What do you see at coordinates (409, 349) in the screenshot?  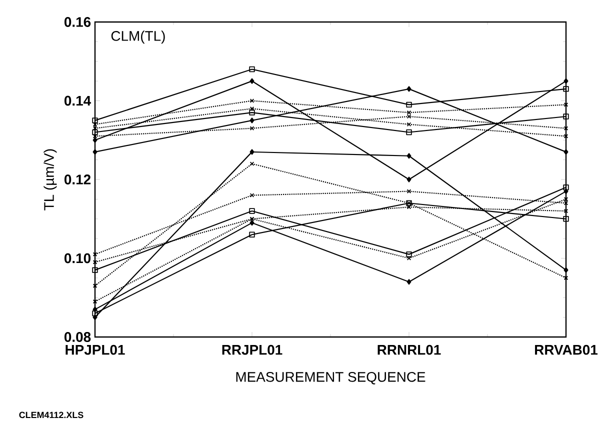 I see `x-tick-label: RRNRL01` at bounding box center [409, 349].